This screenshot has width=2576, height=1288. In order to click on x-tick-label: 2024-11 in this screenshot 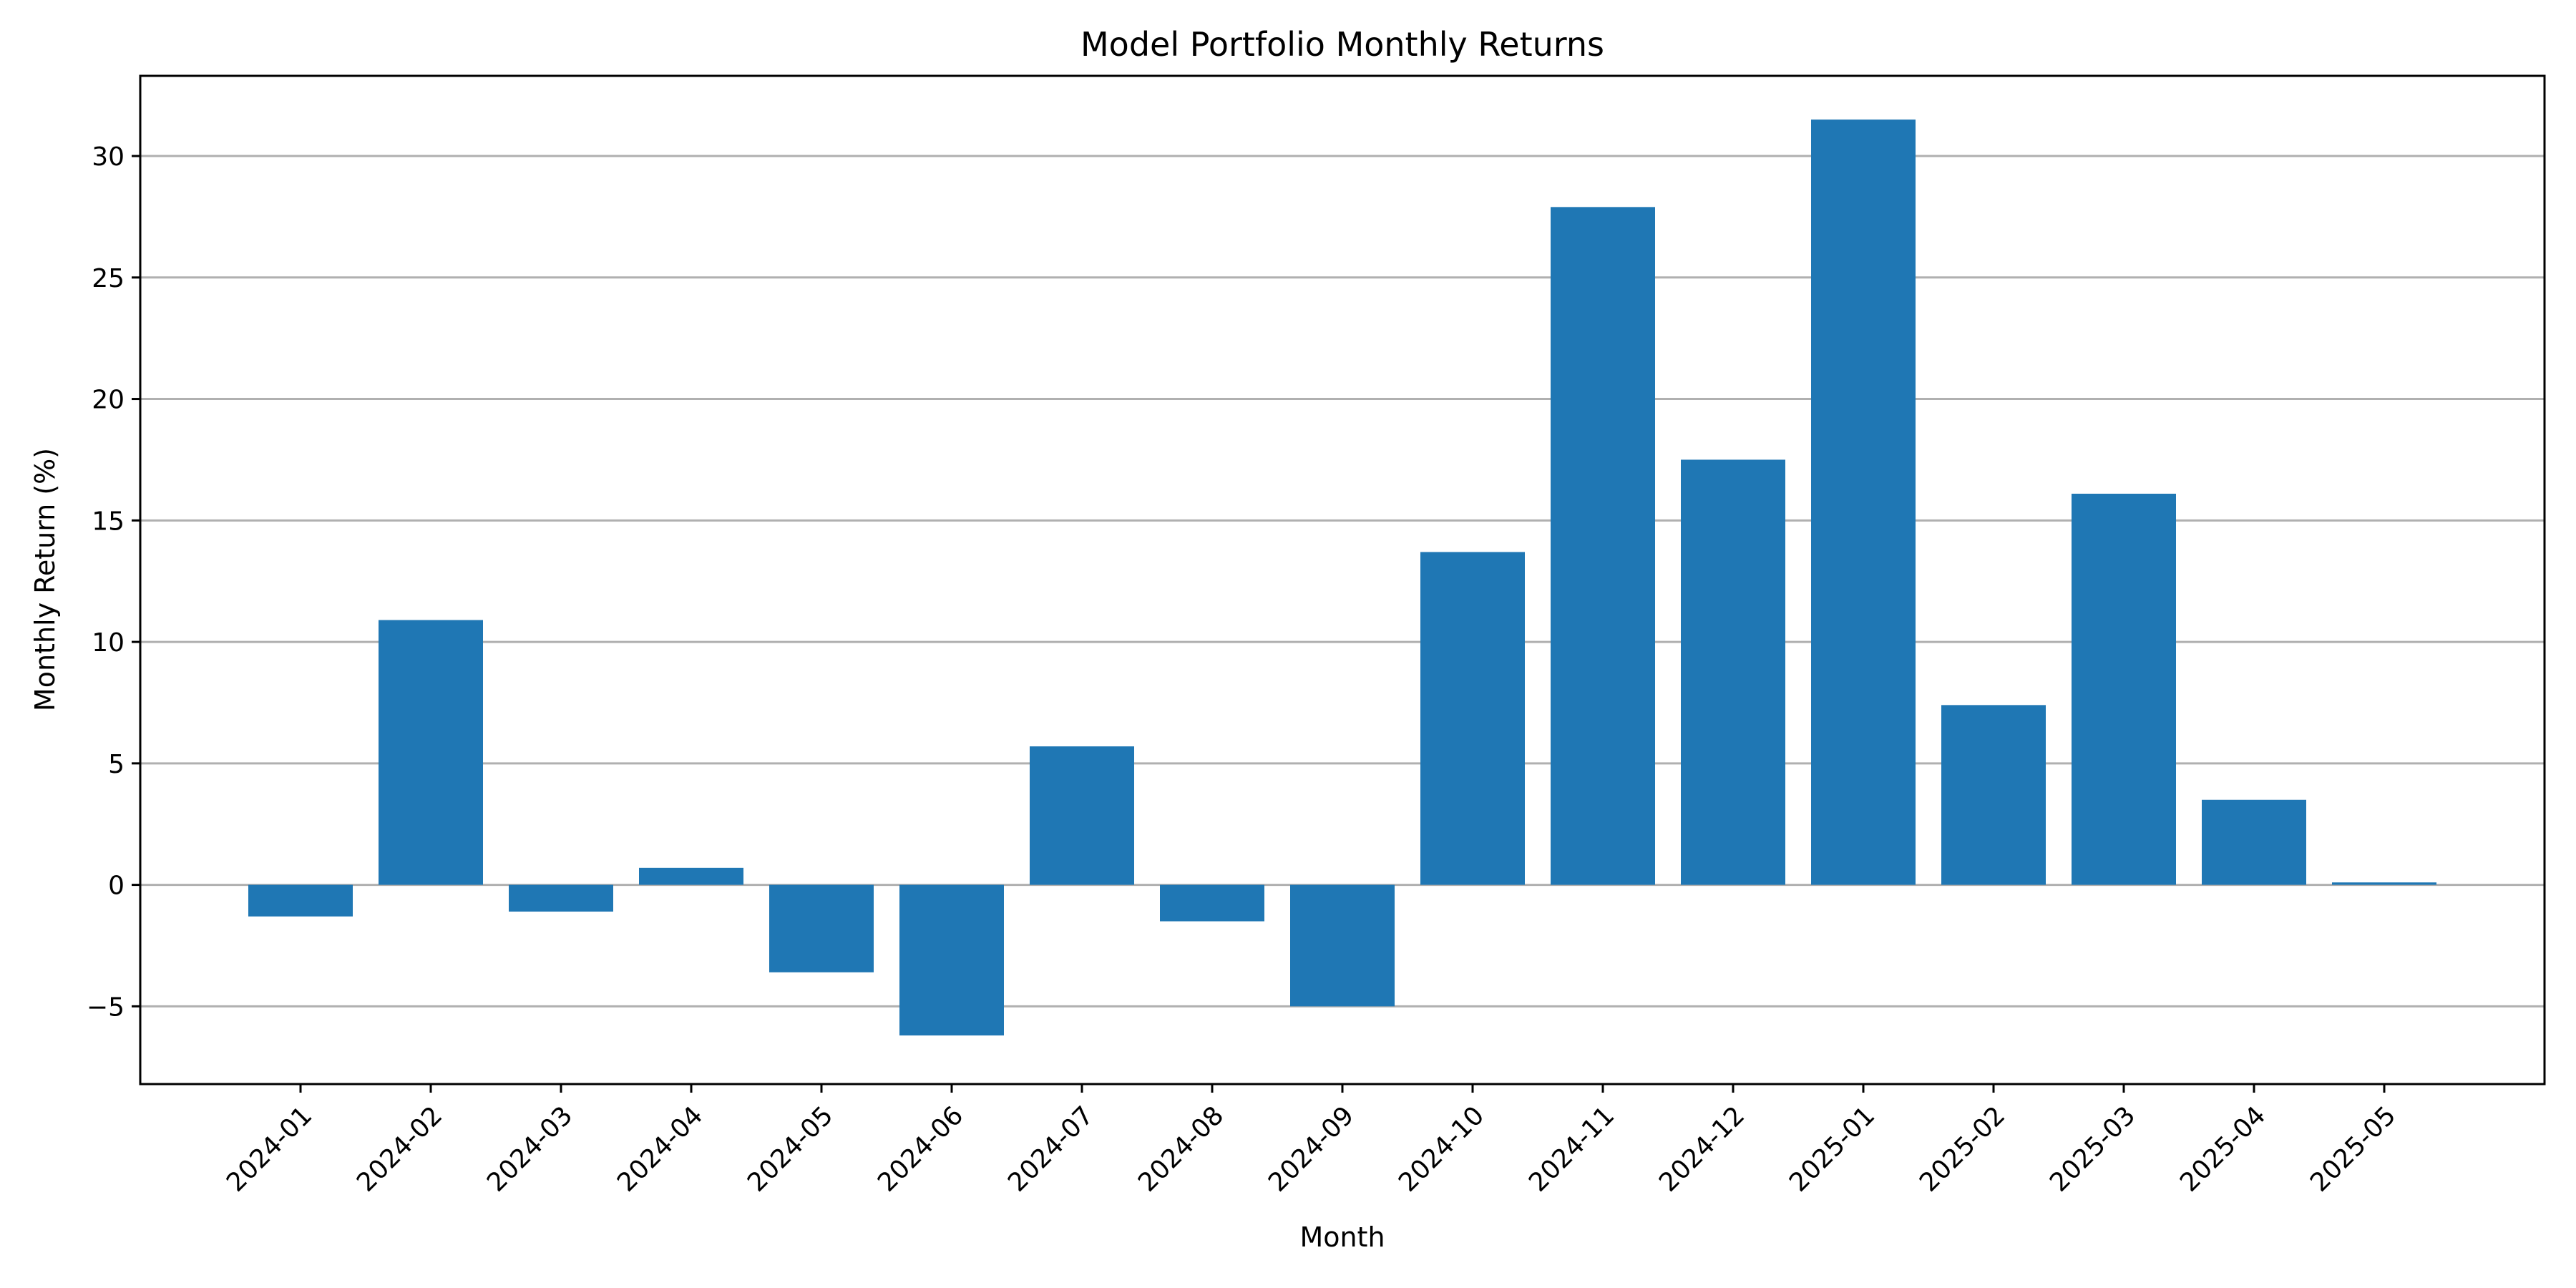, I will do `click(1571, 1149)`.